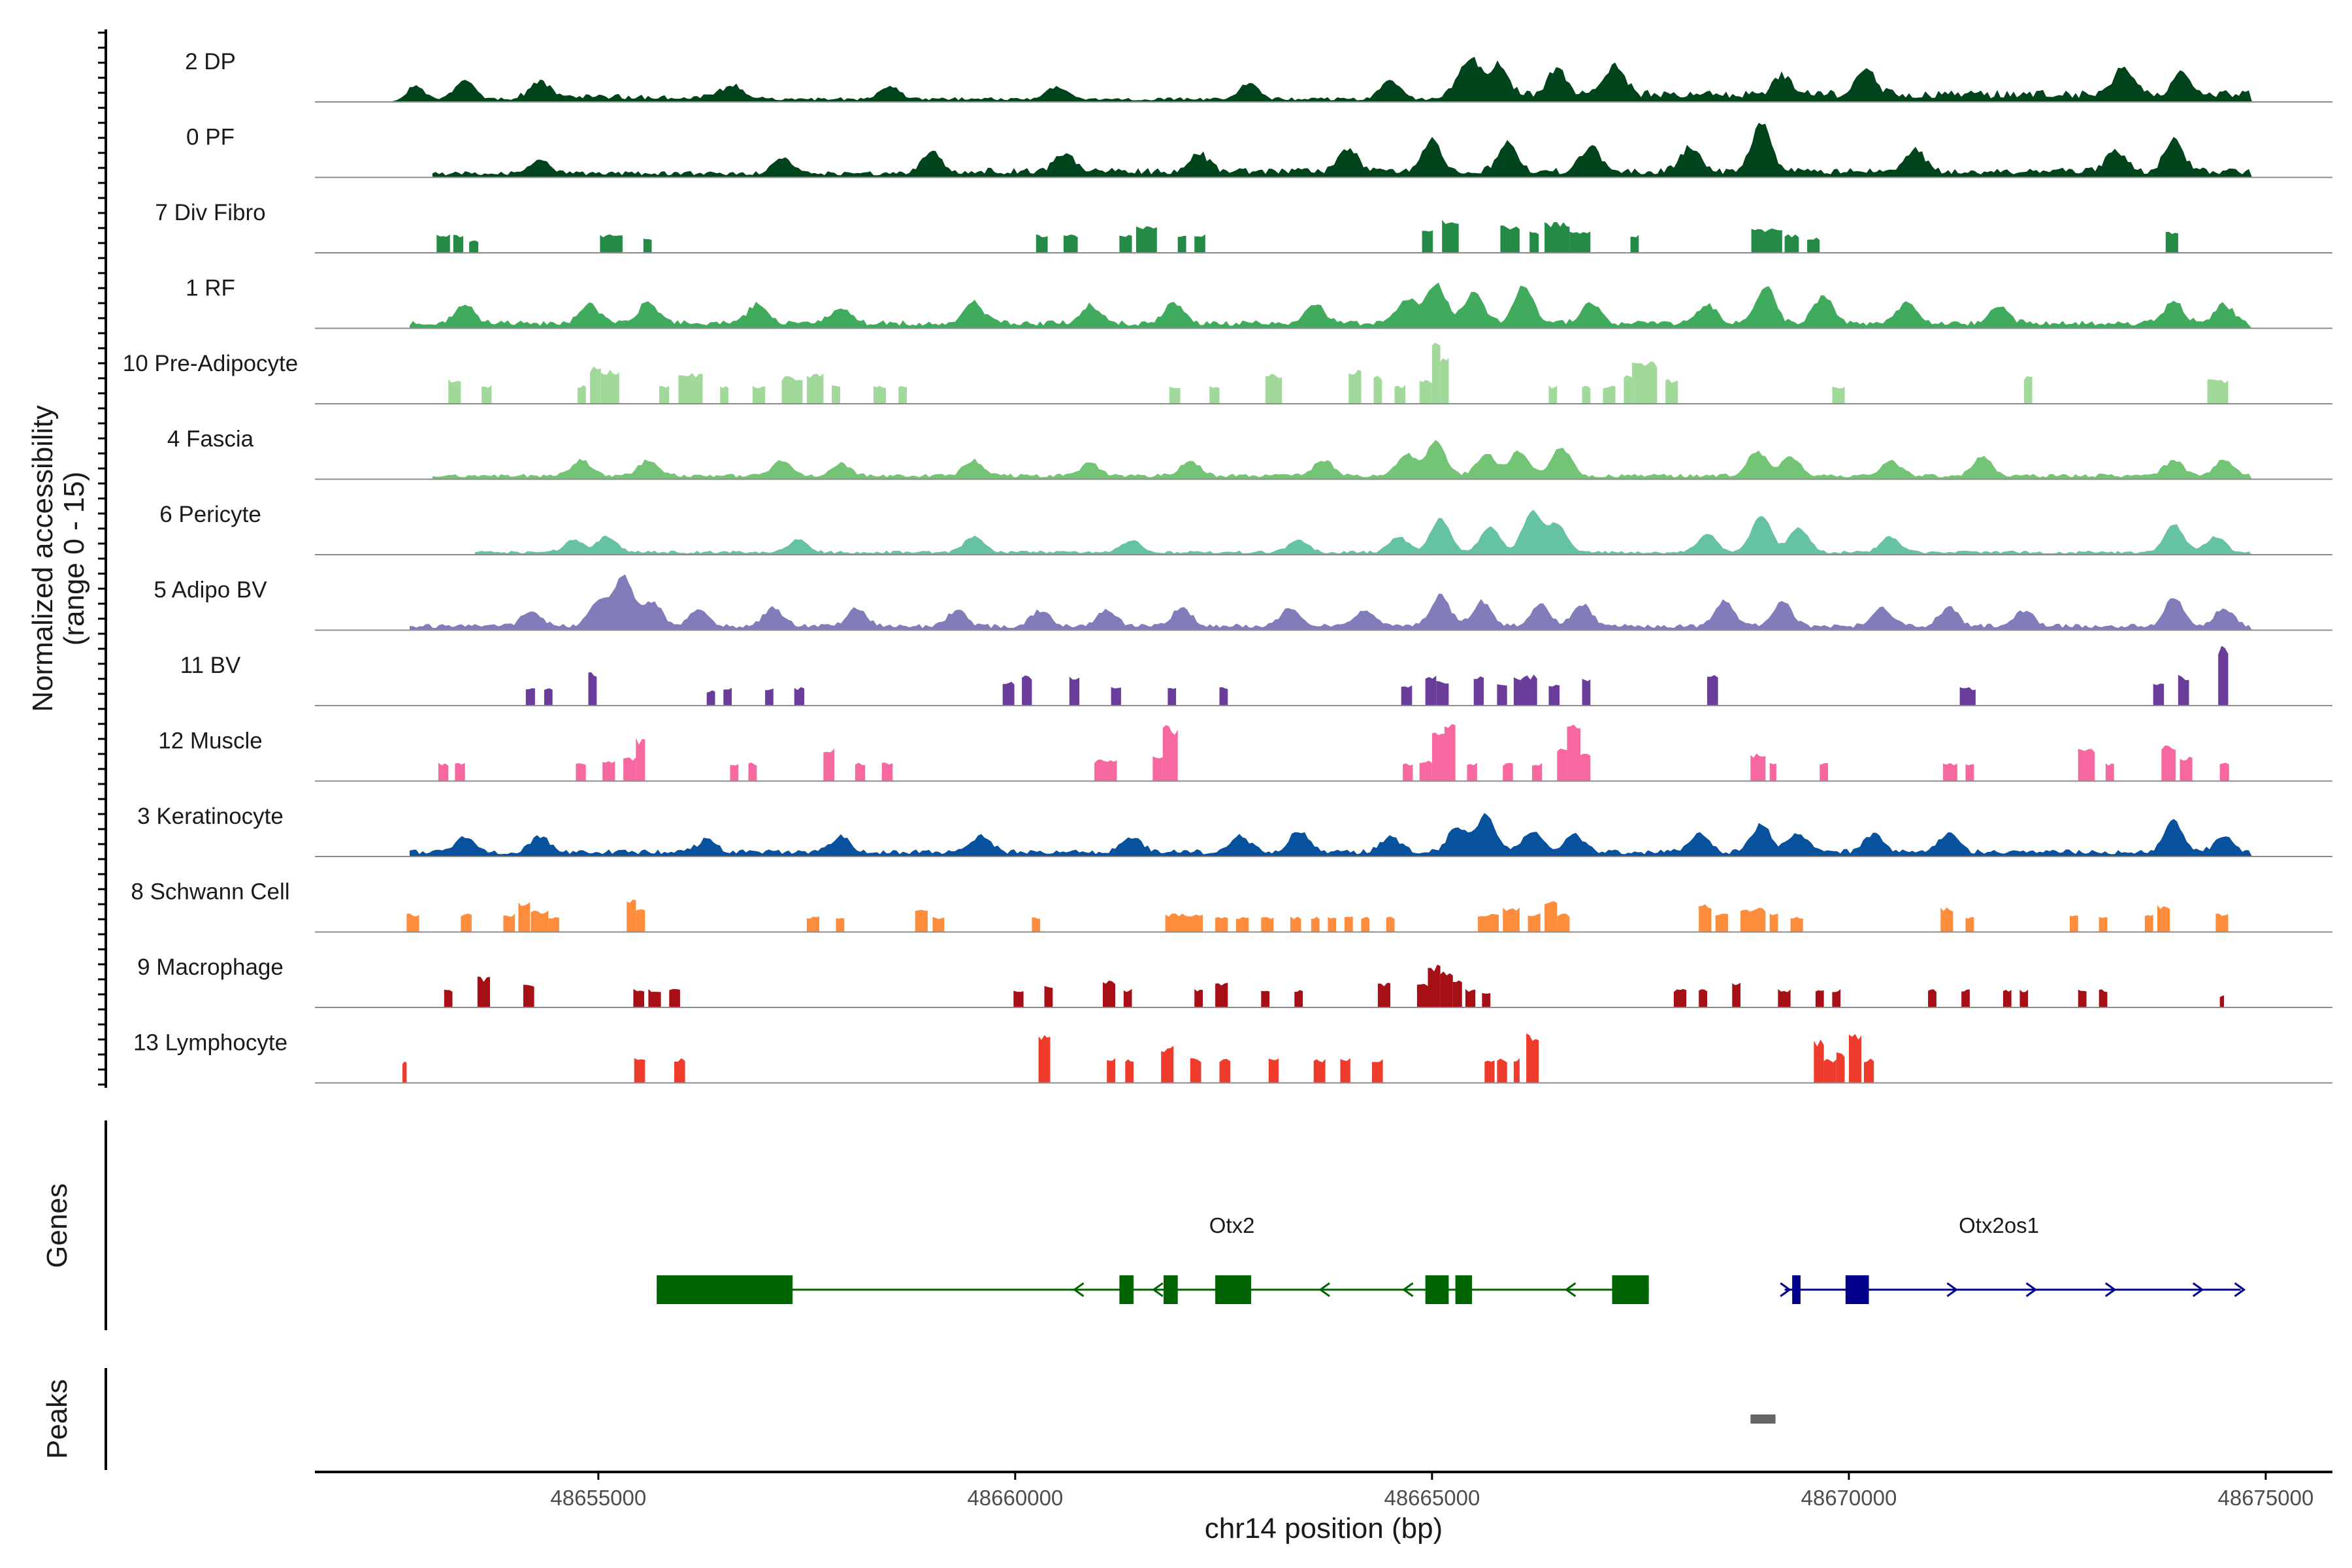  What do you see at coordinates (1234, 981) in the screenshot?
I see `track-9-macrophage: 9 Macrophage` at bounding box center [1234, 981].